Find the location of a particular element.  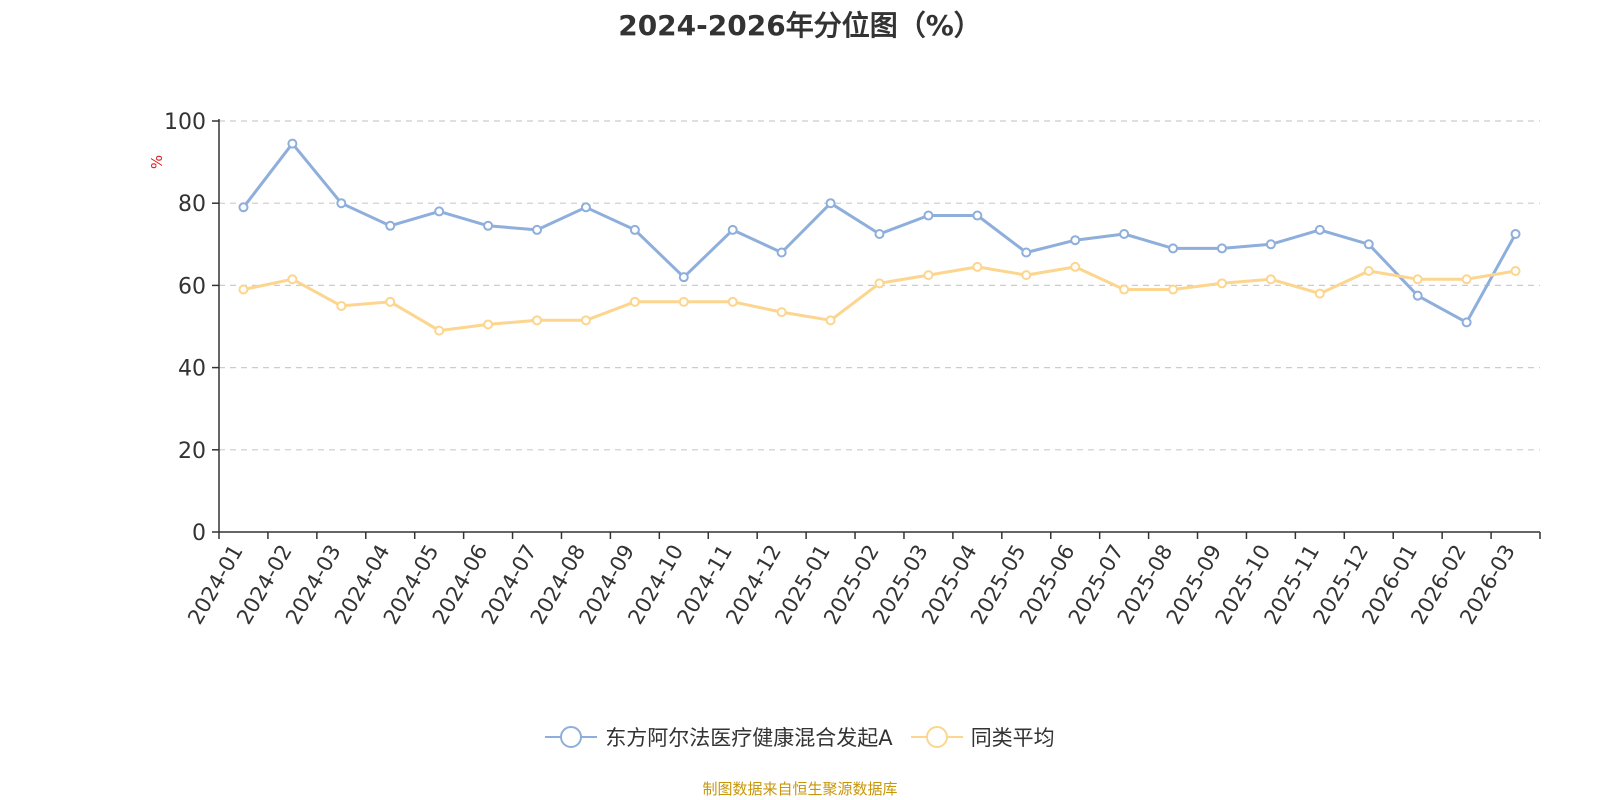

y-tick-label: 80 is located at coordinates (192, 204).